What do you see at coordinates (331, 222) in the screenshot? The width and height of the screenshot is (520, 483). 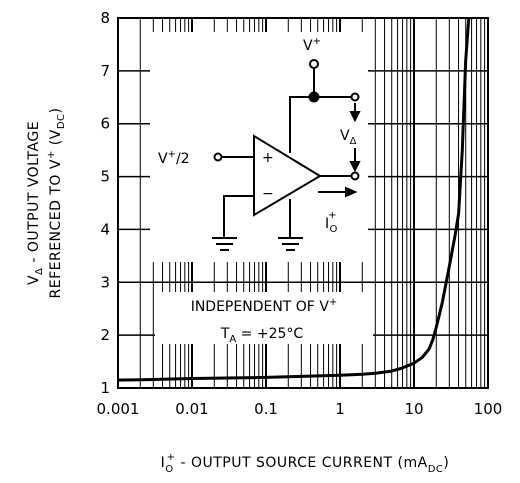 I see `schematic-io-label: I+ O` at bounding box center [331, 222].